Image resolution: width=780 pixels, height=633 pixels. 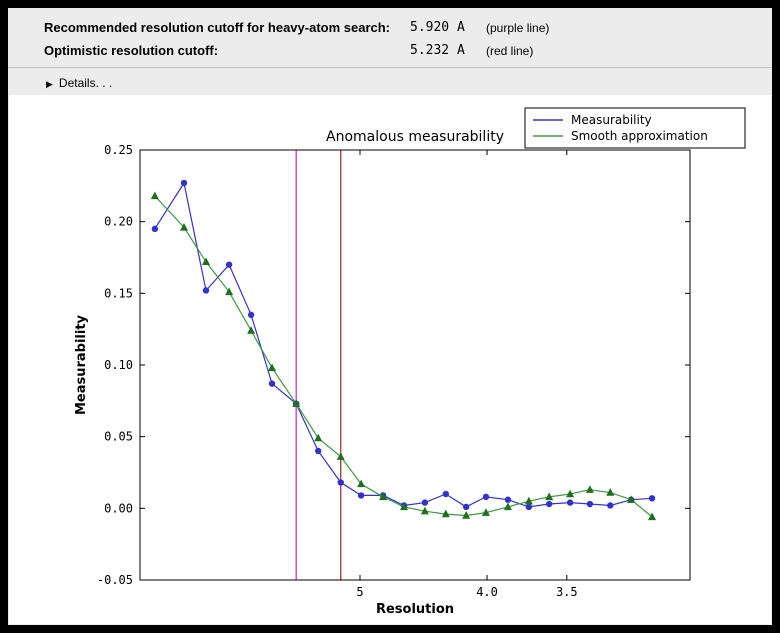 I want to click on chart-title: Anomalous measurability, so click(x=415, y=137).